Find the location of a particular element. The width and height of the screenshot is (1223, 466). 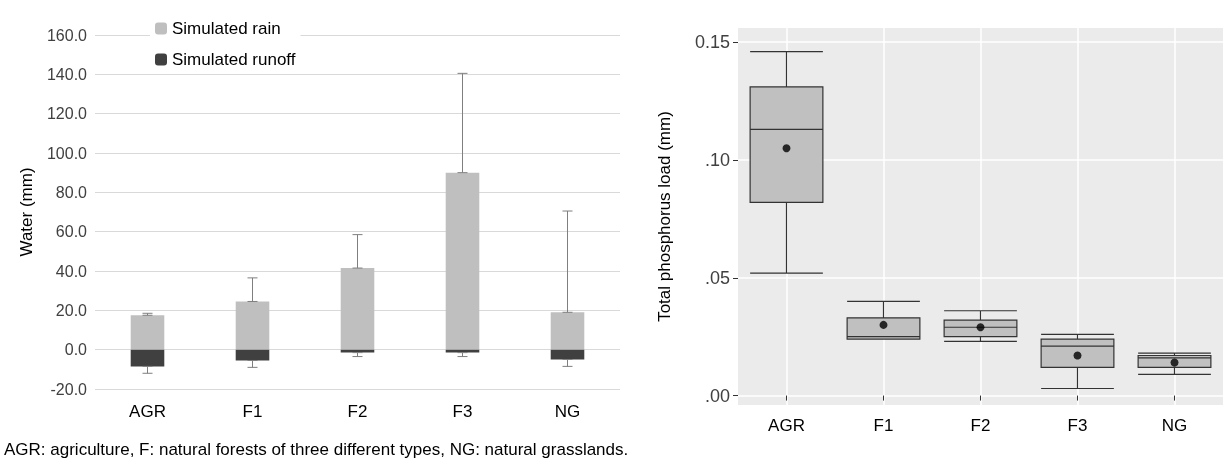

y-axis-title: Total phosphorus load (mm) is located at coordinates (664, 216).